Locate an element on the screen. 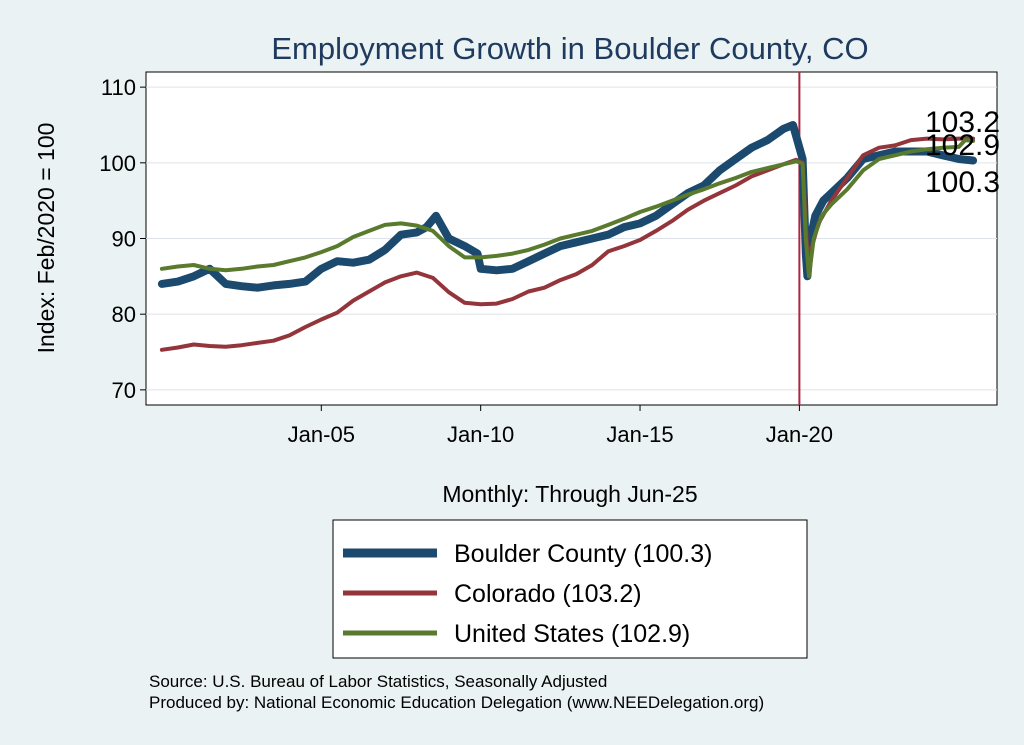 The width and height of the screenshot is (1024, 745). end-label-1: 103.2 is located at coordinates (962, 122).